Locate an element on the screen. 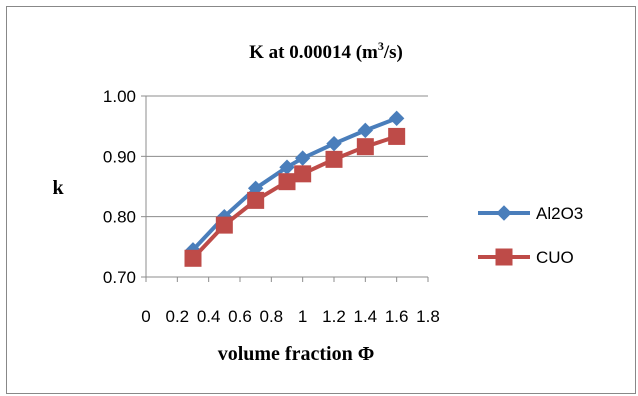 Image resolution: width=638 pixels, height=396 pixels. x-axis-label: volume fraction Φ is located at coordinates (296, 354).